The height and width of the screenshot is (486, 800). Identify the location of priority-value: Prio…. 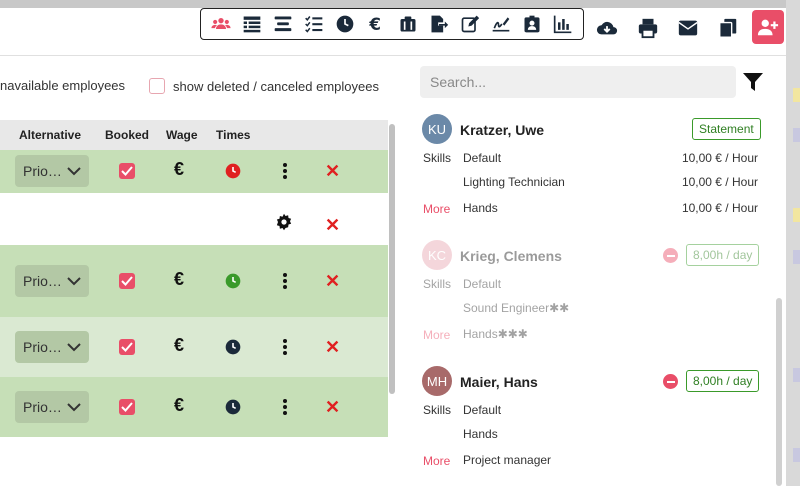
(42, 347).